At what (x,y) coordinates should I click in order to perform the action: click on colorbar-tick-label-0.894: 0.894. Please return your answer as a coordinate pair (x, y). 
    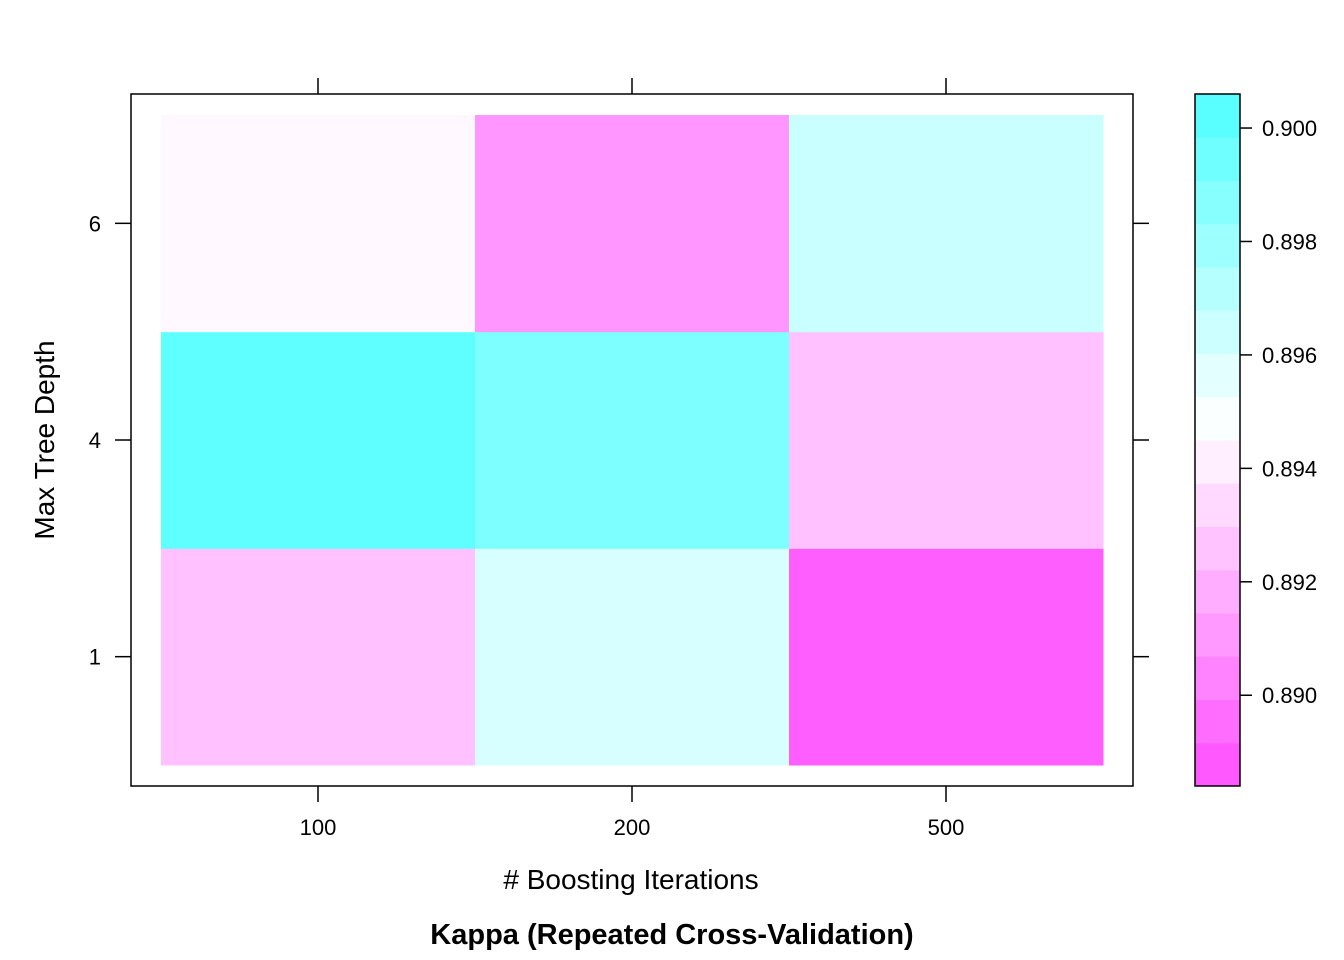
    Looking at the image, I should click on (1289, 468).